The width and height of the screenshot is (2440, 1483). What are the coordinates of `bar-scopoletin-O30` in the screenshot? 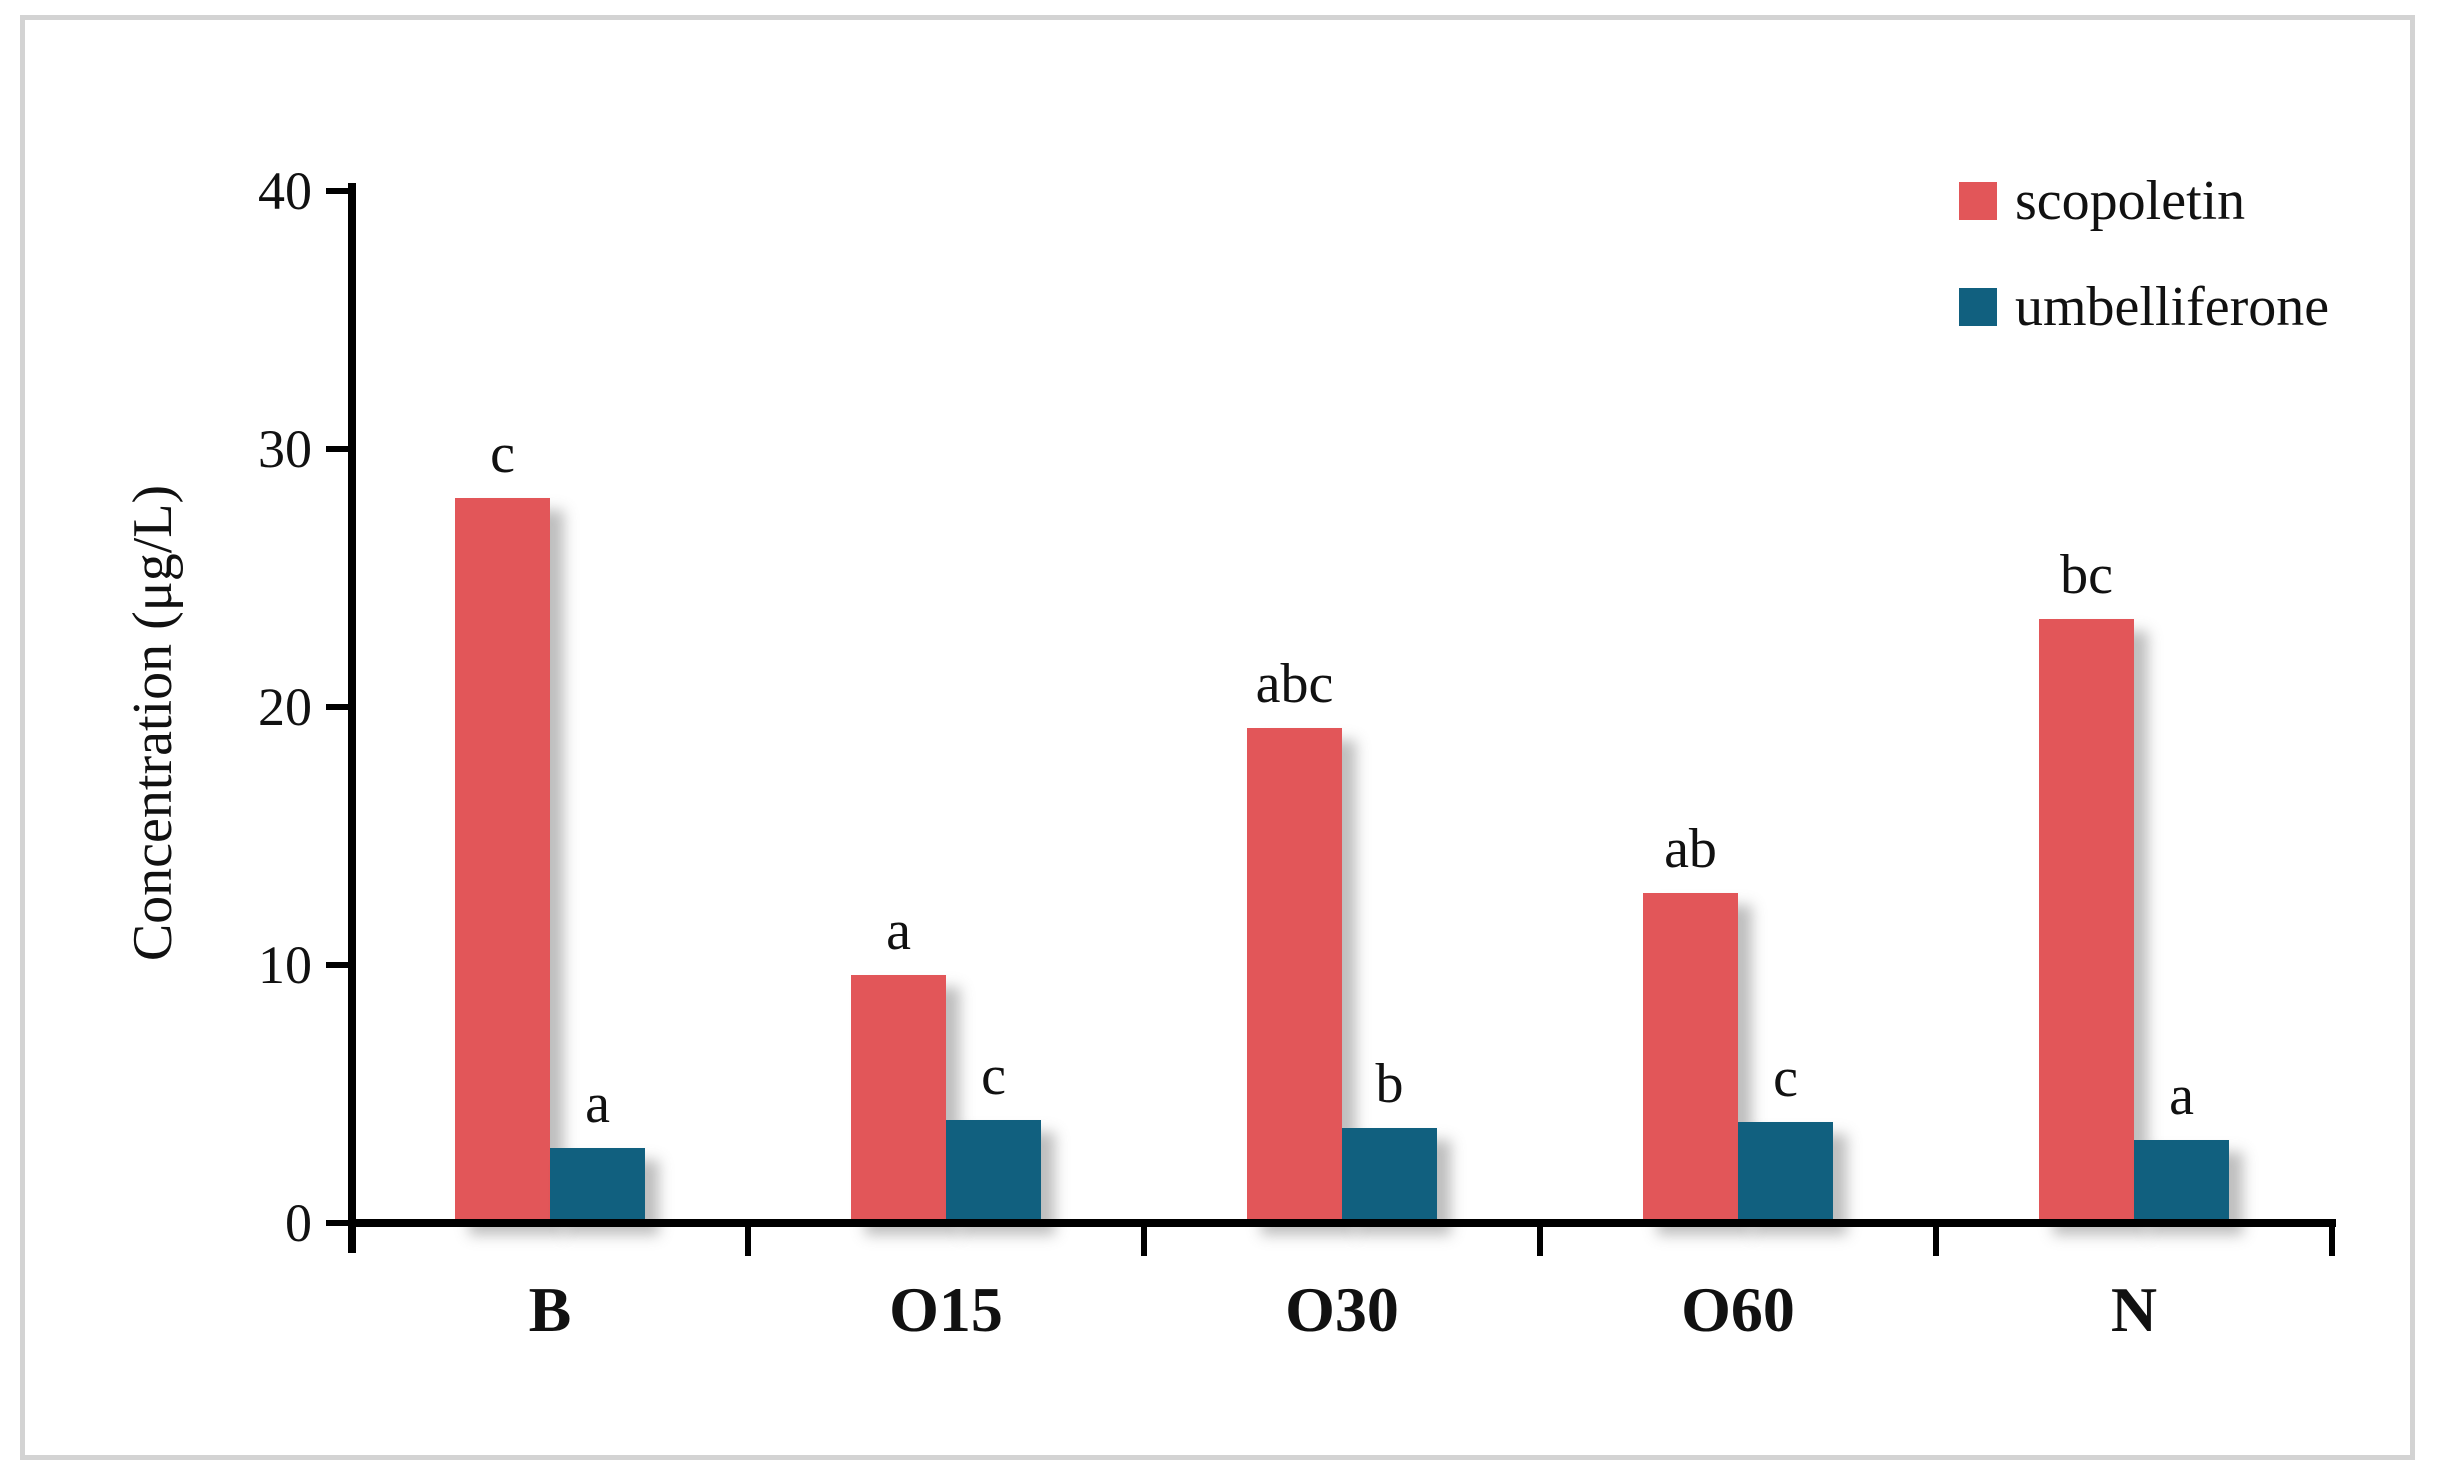 It's located at (1294, 975).